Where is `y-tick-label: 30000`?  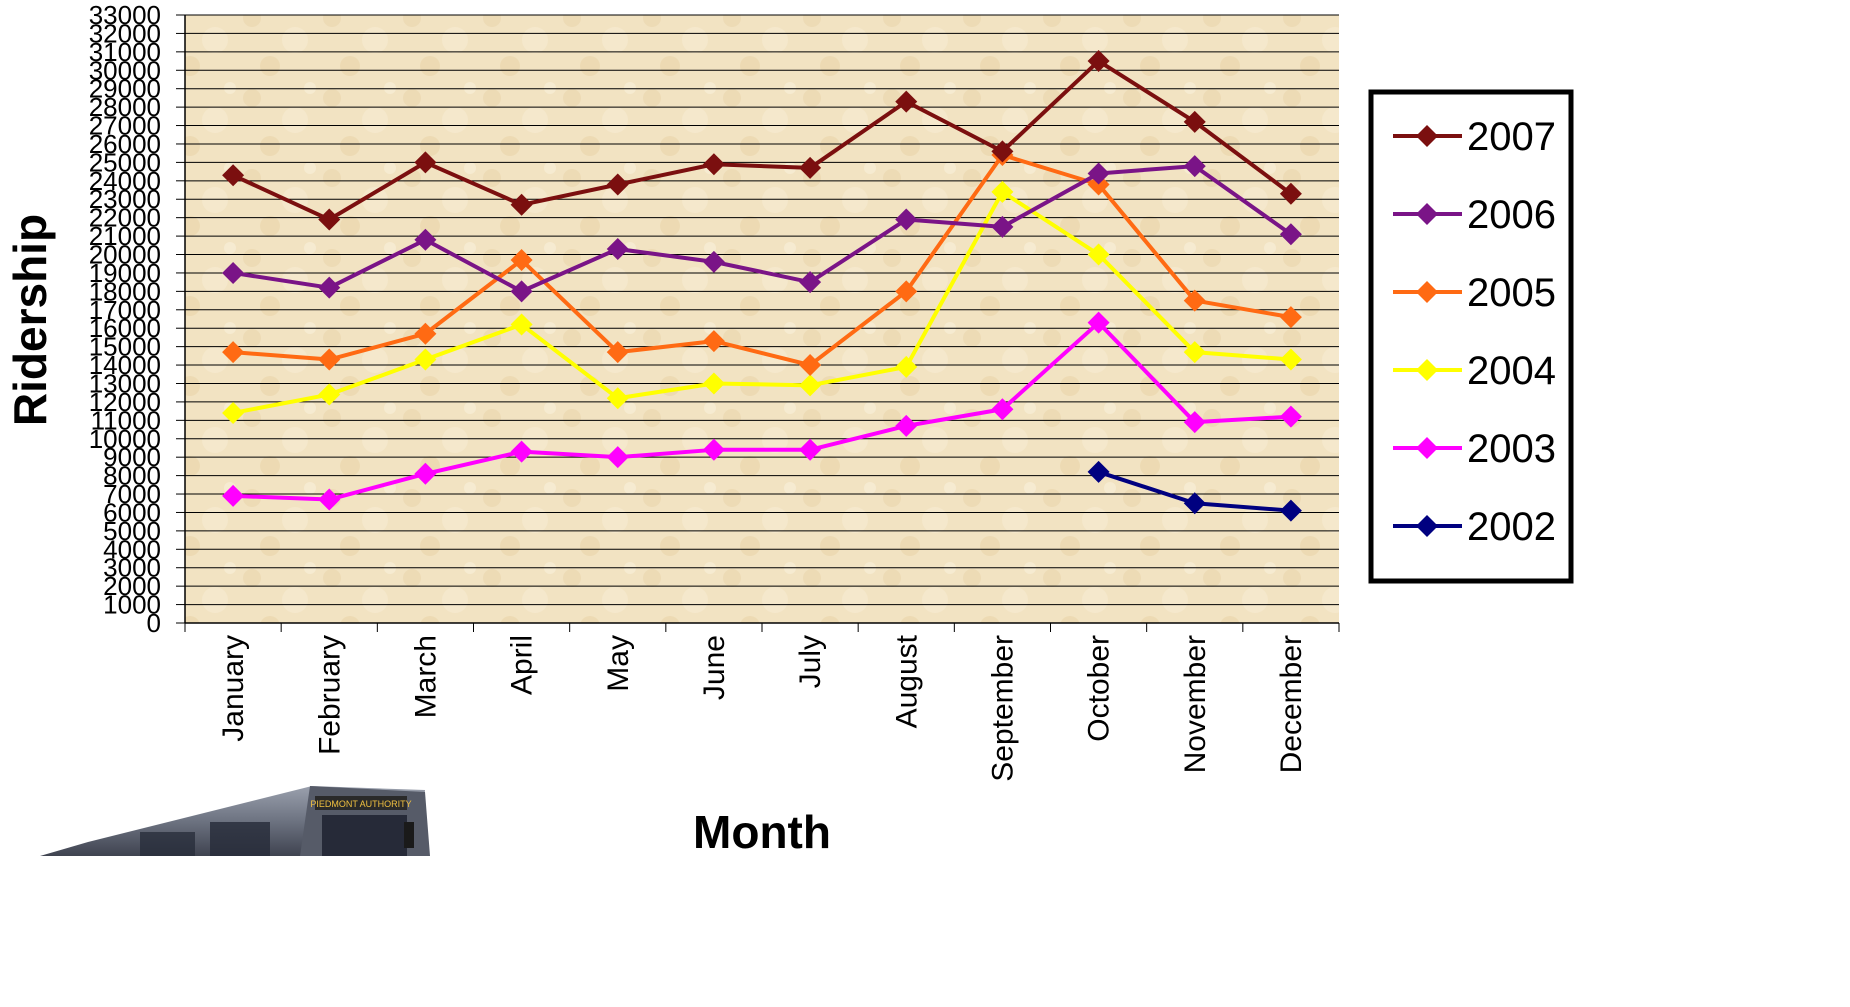
y-tick-label: 30000 is located at coordinates (125, 70).